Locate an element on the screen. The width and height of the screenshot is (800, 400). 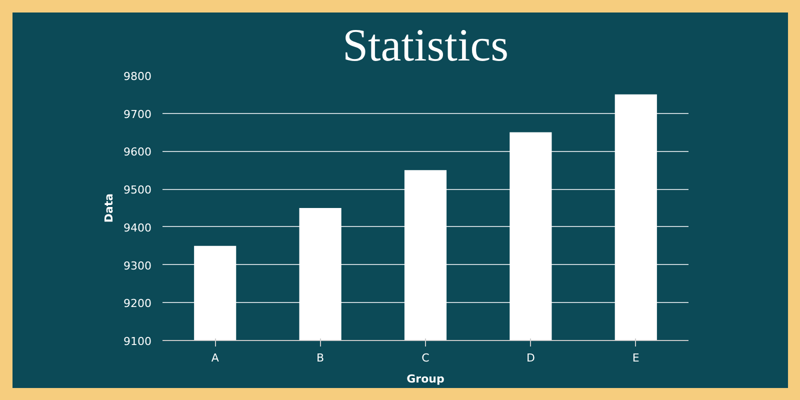
x-axis-title: Group is located at coordinates (425, 379).